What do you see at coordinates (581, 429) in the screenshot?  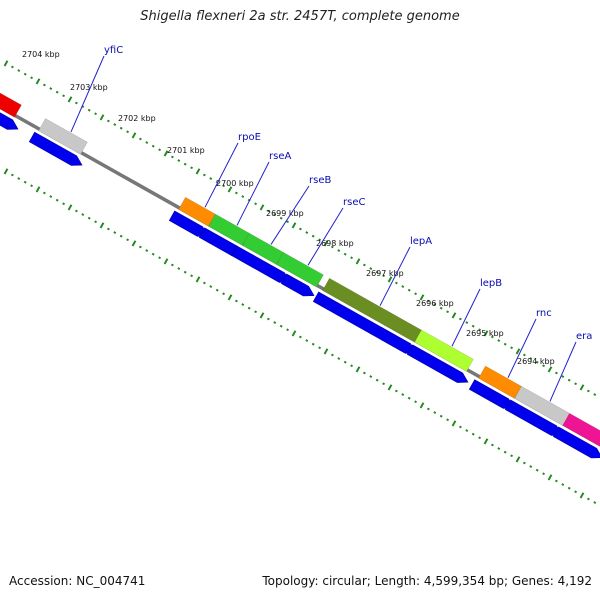 I see `offscreen-feature-right` at bounding box center [581, 429].